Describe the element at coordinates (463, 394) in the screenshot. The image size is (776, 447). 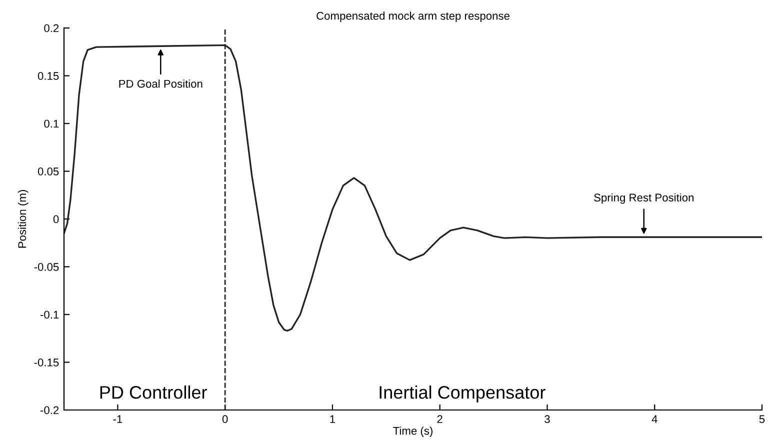
I see `annotation: Inertial Compensator` at that location.